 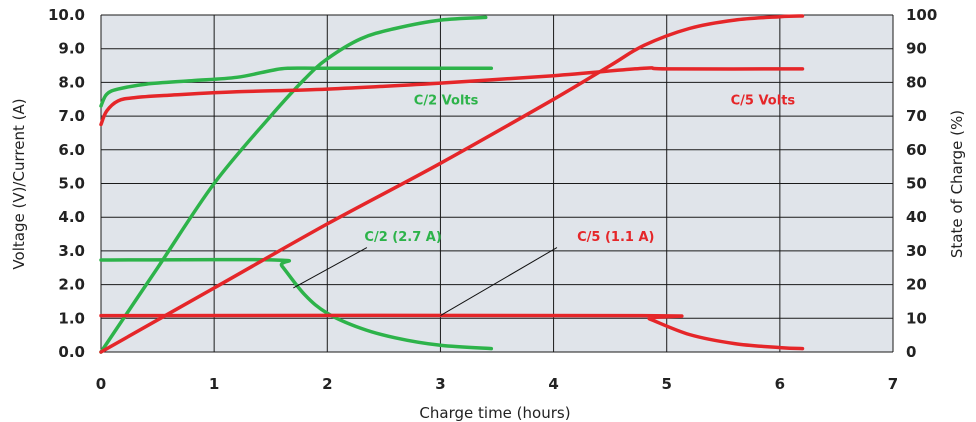 What do you see at coordinates (916, 184) in the screenshot?
I see `right-y-tick-label: 50` at bounding box center [916, 184].